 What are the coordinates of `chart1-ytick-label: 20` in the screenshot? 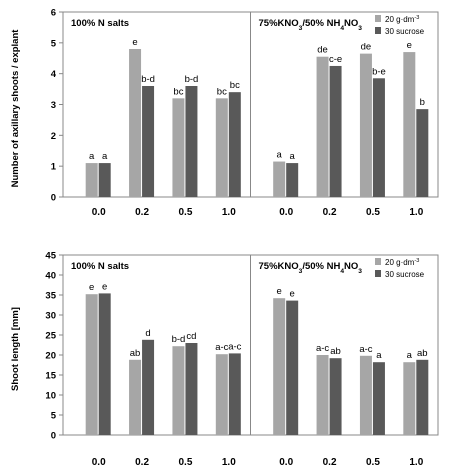 It's located at (50, 356).